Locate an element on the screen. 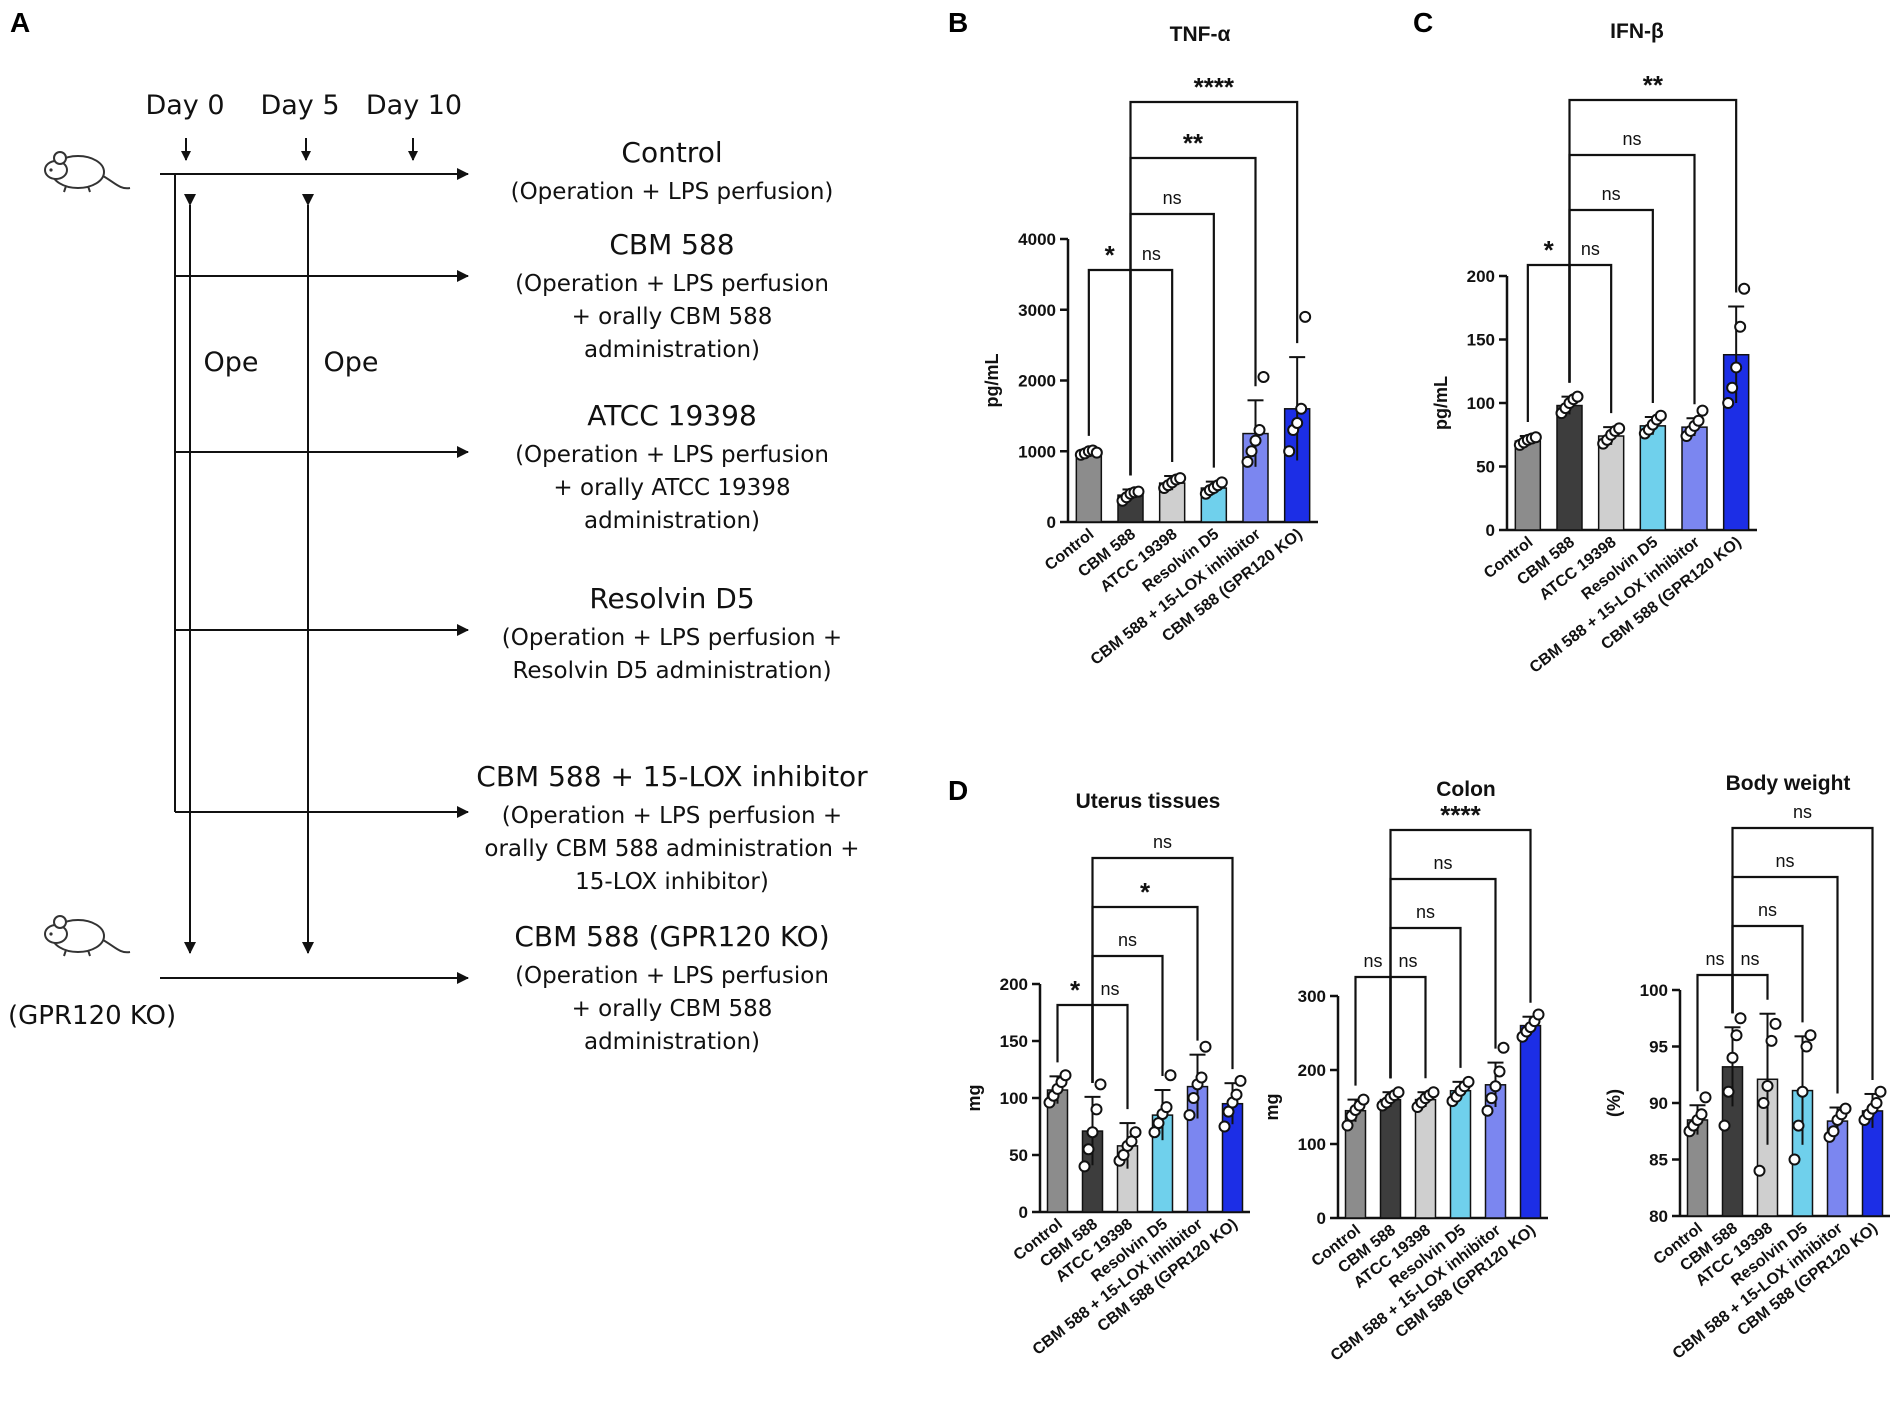  y-tick-label: 85 is located at coordinates (1658, 1160).